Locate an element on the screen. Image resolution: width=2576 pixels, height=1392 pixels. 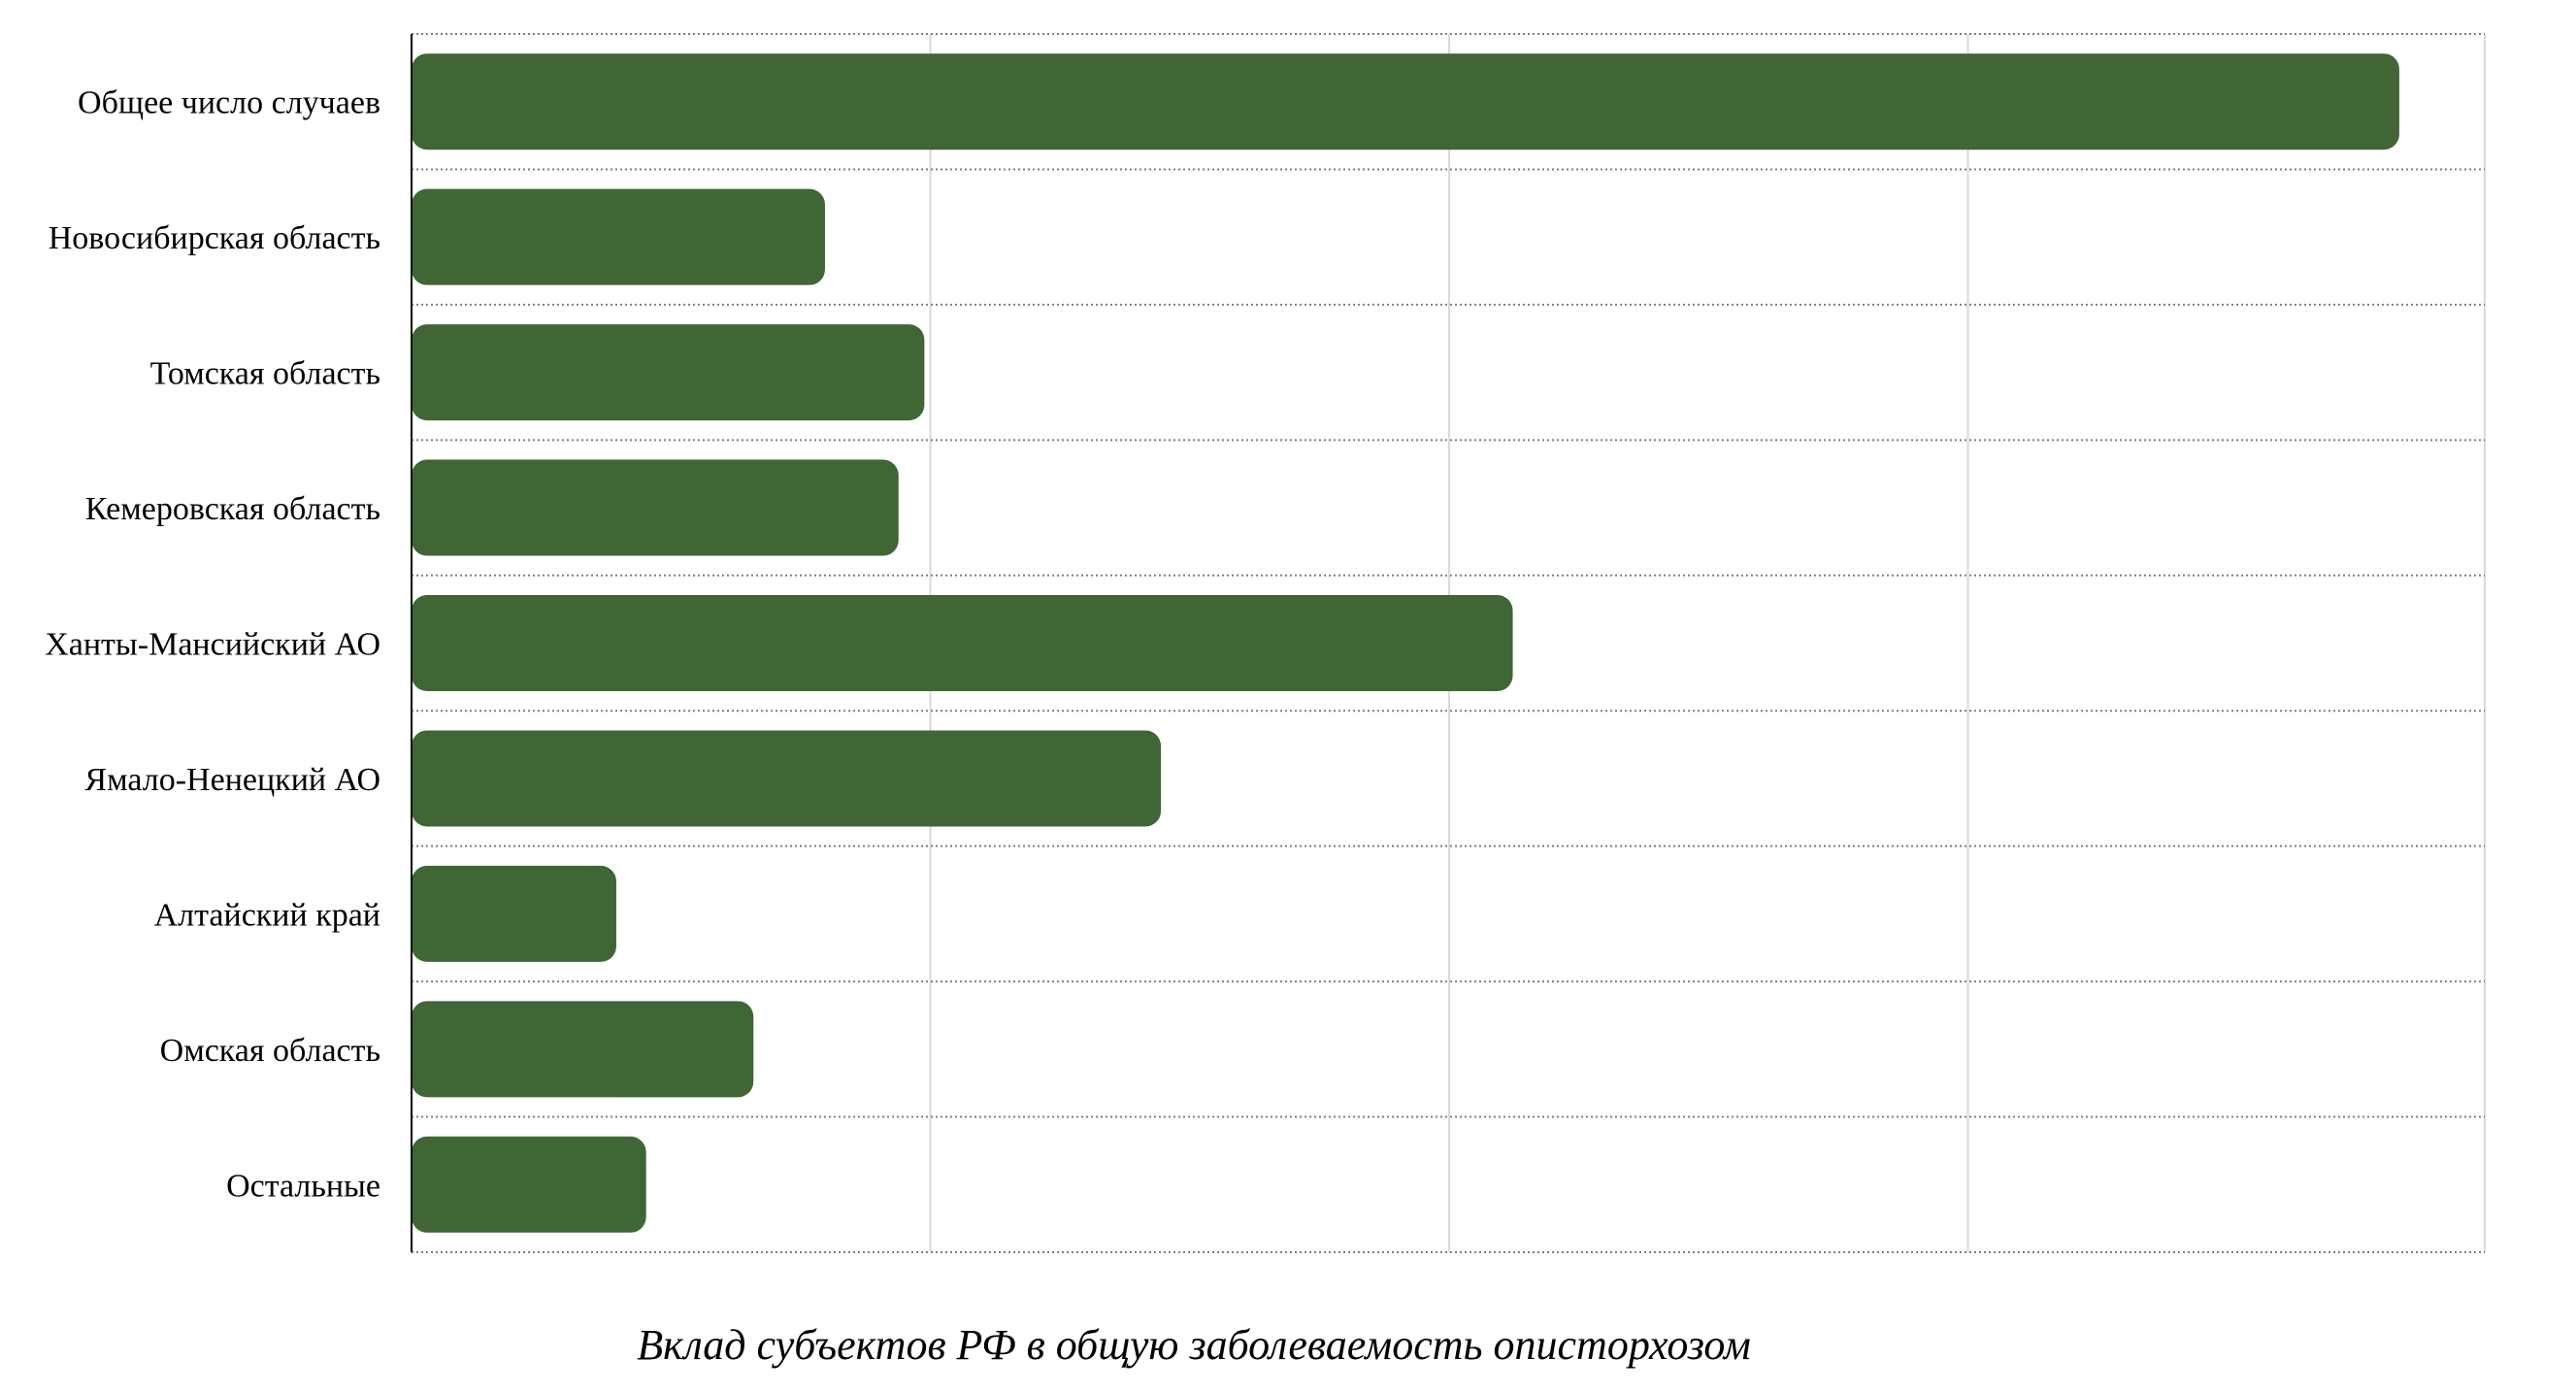
category-label-1: Новосибирская область is located at coordinates (214, 238).